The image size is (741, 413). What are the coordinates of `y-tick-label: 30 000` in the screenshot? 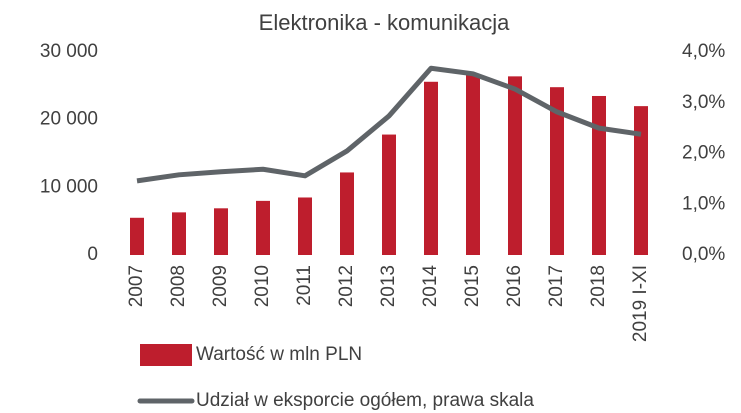 It's located at (69, 51).